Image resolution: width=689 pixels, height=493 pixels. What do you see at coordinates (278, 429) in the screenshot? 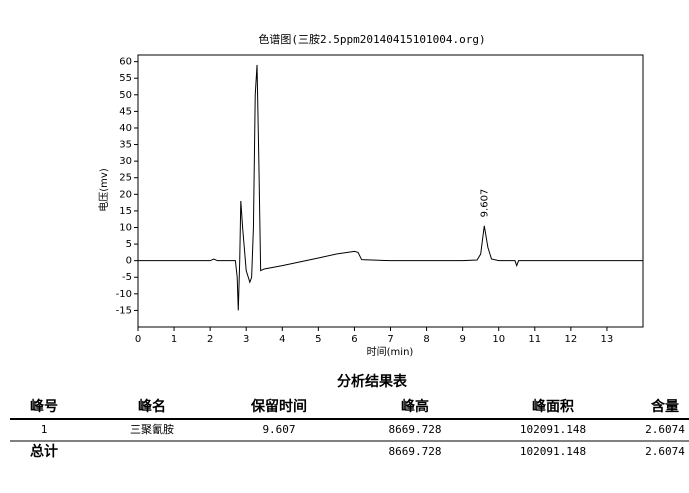
I see `table-cell: 9.607` at bounding box center [278, 429].